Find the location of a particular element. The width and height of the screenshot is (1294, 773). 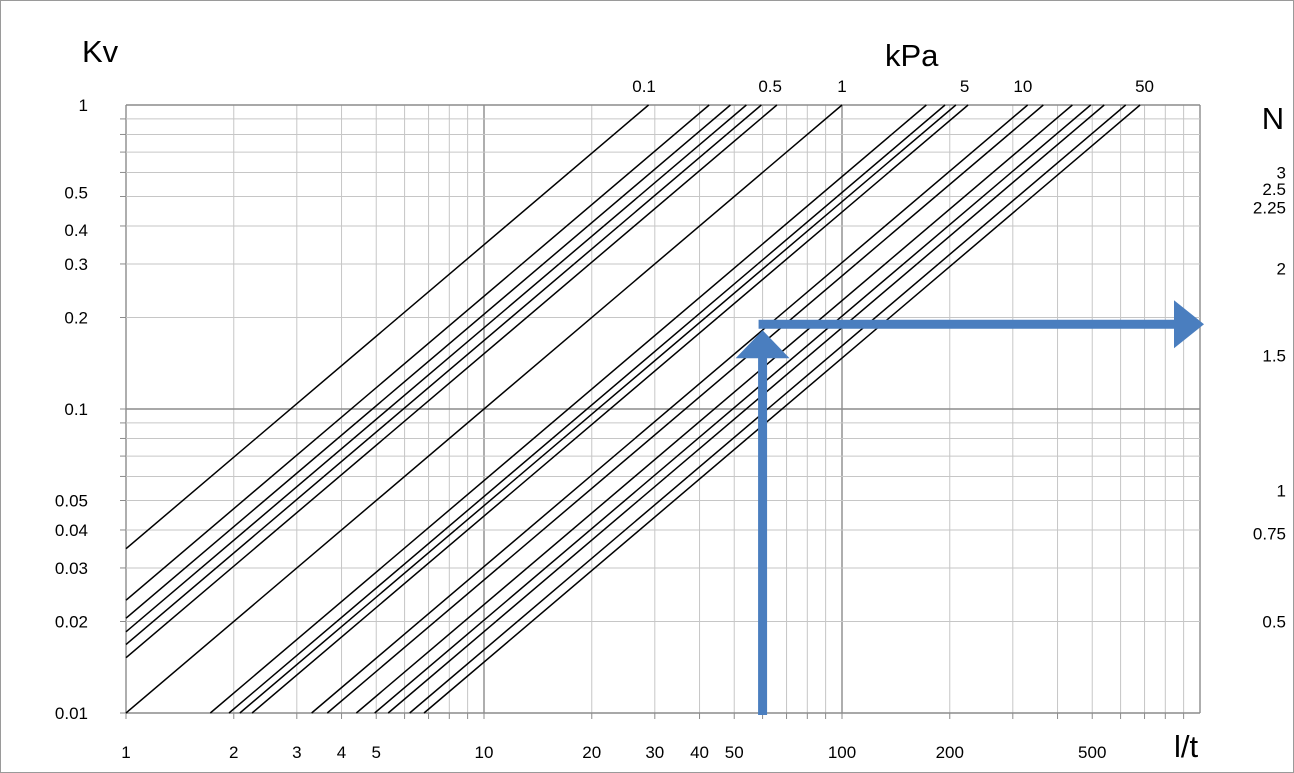

n-tick-label: 1 is located at coordinates (1281, 490).